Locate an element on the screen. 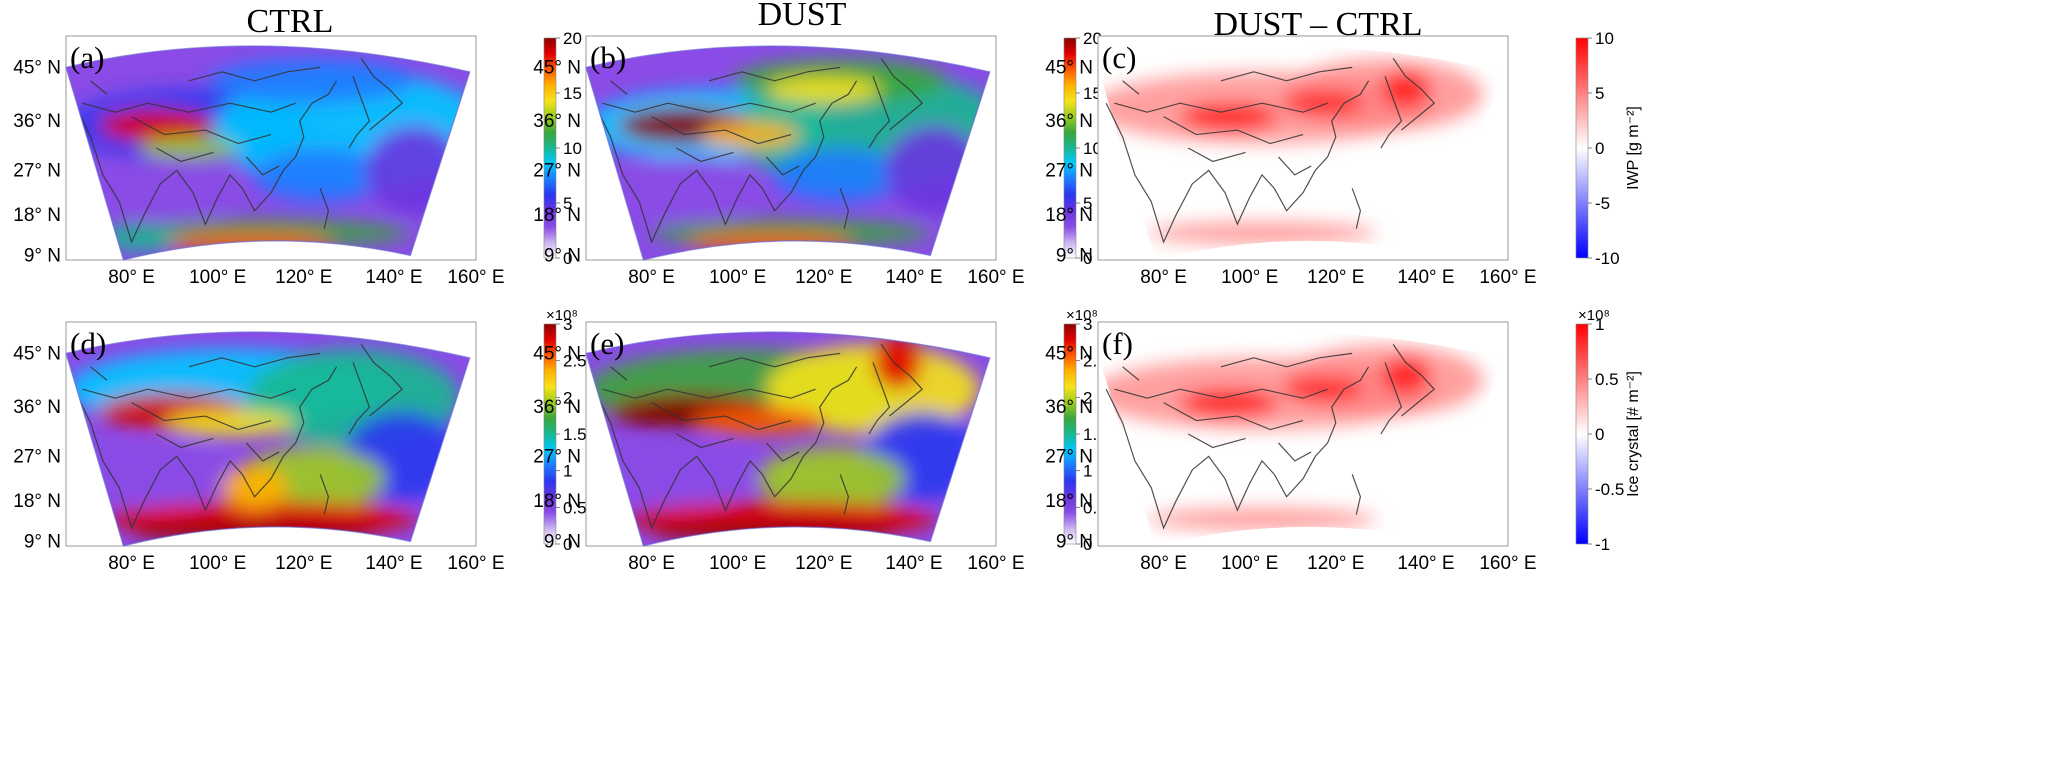 The width and height of the screenshot is (2067, 760). panel-tag: (d) is located at coordinates (88, 343).